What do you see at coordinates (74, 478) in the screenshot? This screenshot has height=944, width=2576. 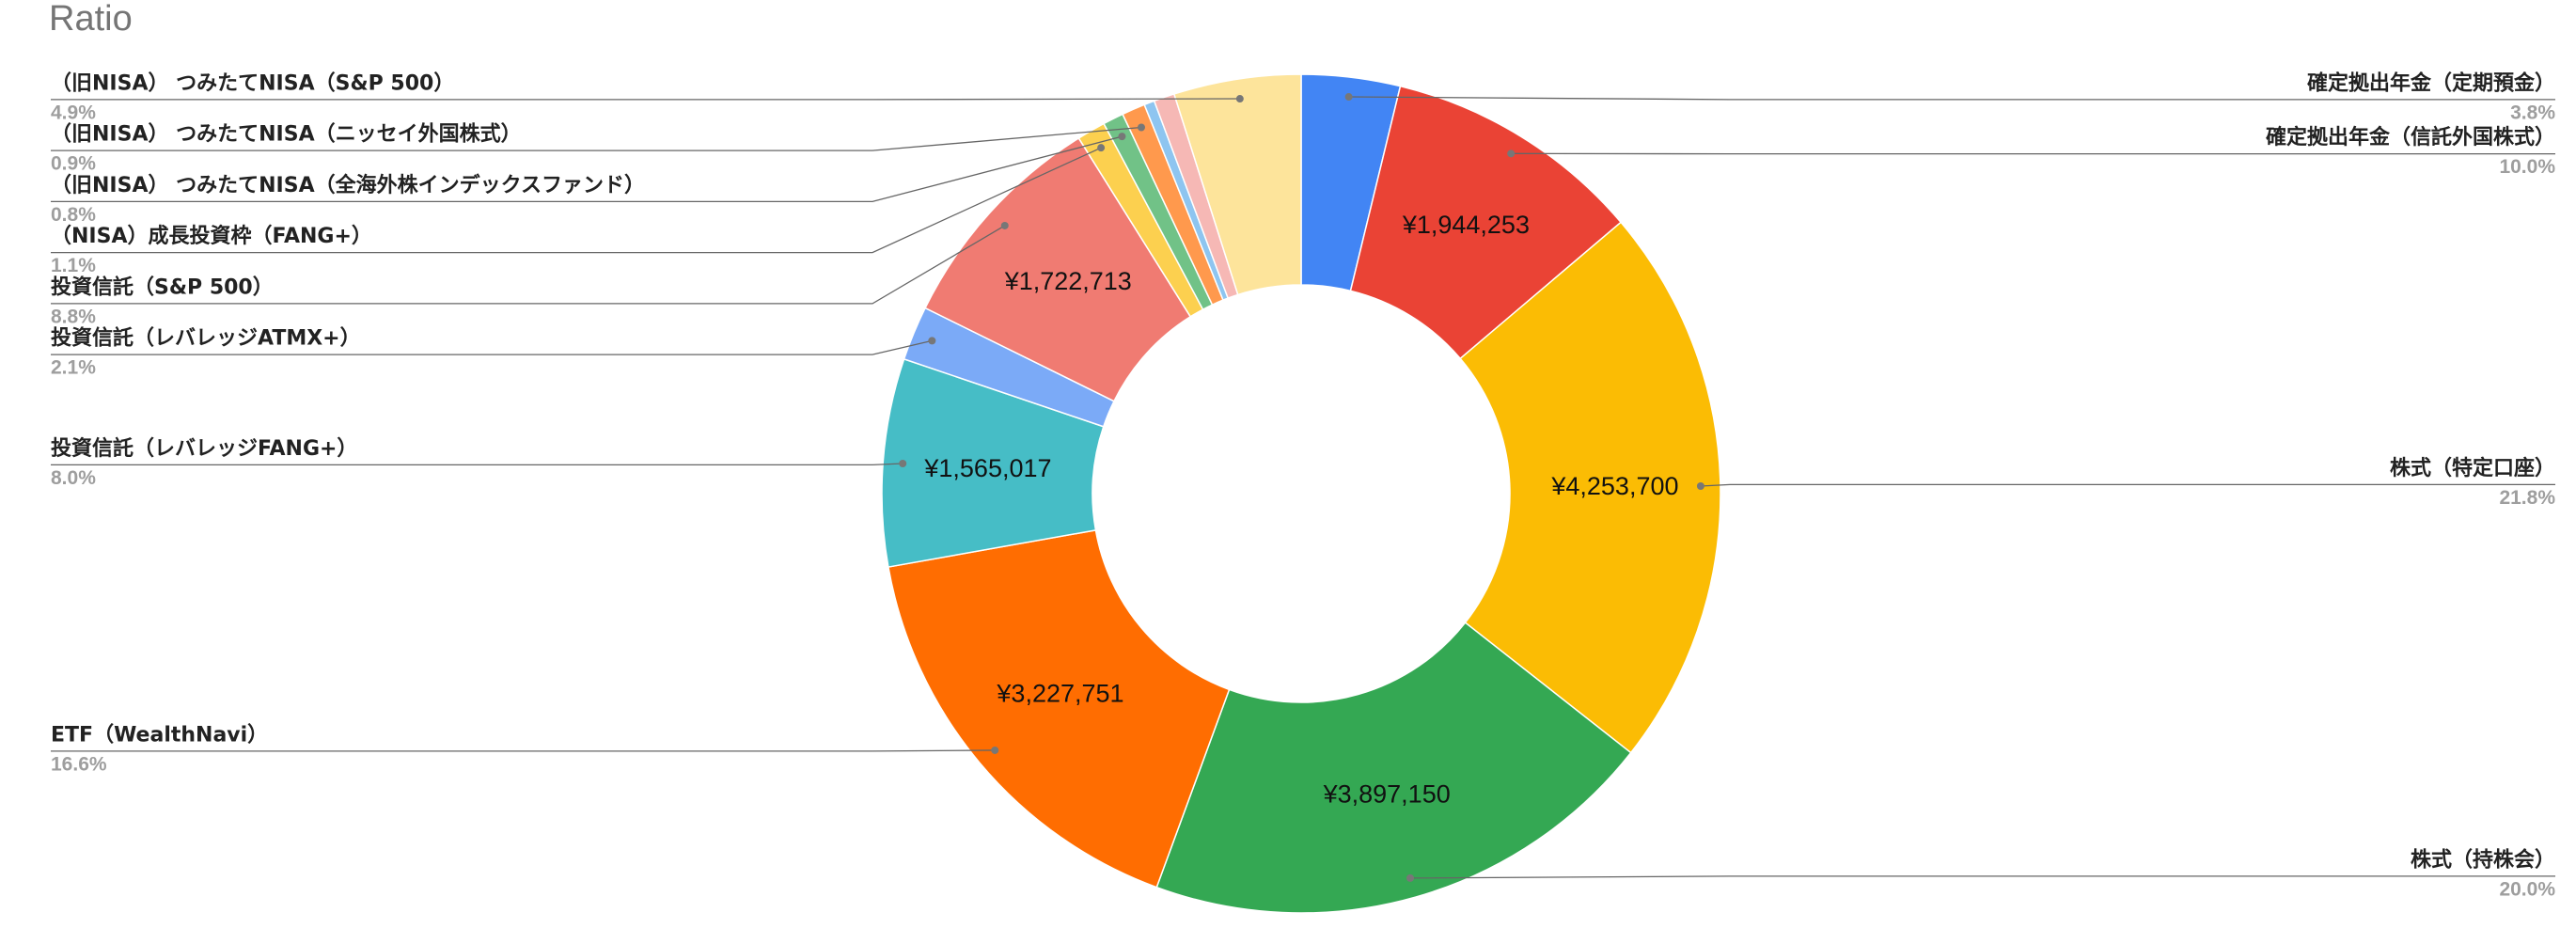 I see `percent-label: 8.0%` at bounding box center [74, 478].